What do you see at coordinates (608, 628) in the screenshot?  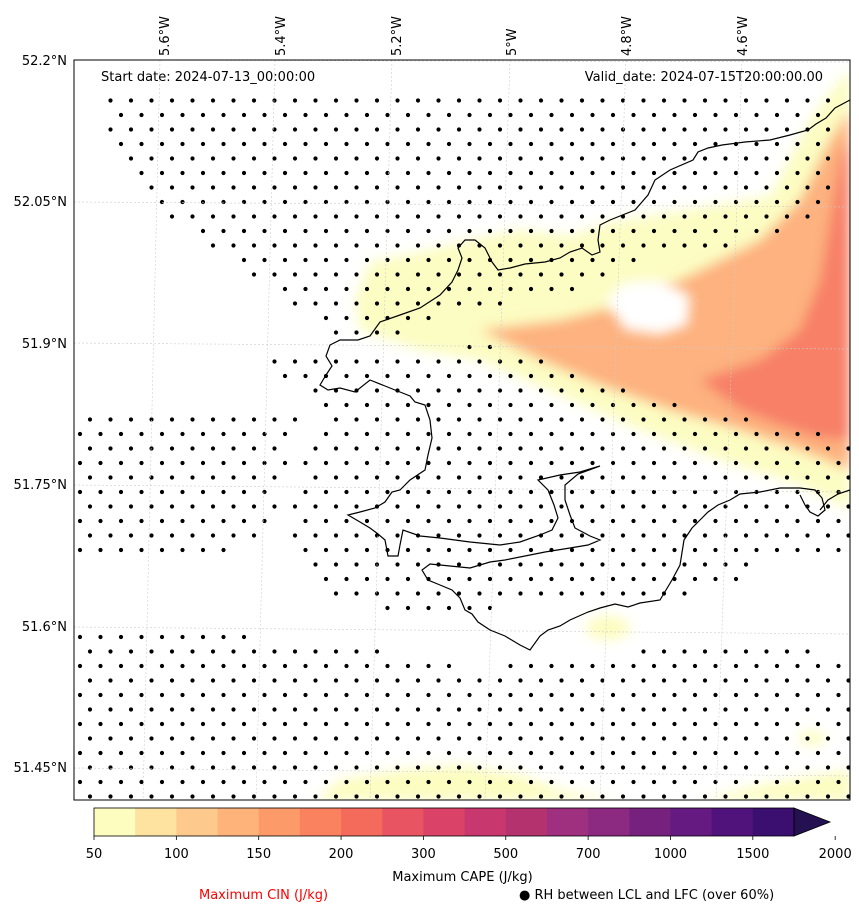 I see `cape-area-small` at bounding box center [608, 628].